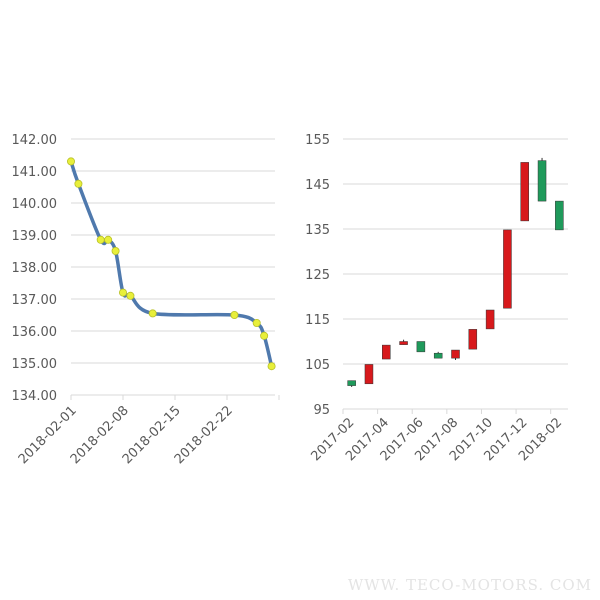 The image size is (600, 600). Describe the element at coordinates (35, 268) in the screenshot. I see `y-tick-label: 138.00` at that location.